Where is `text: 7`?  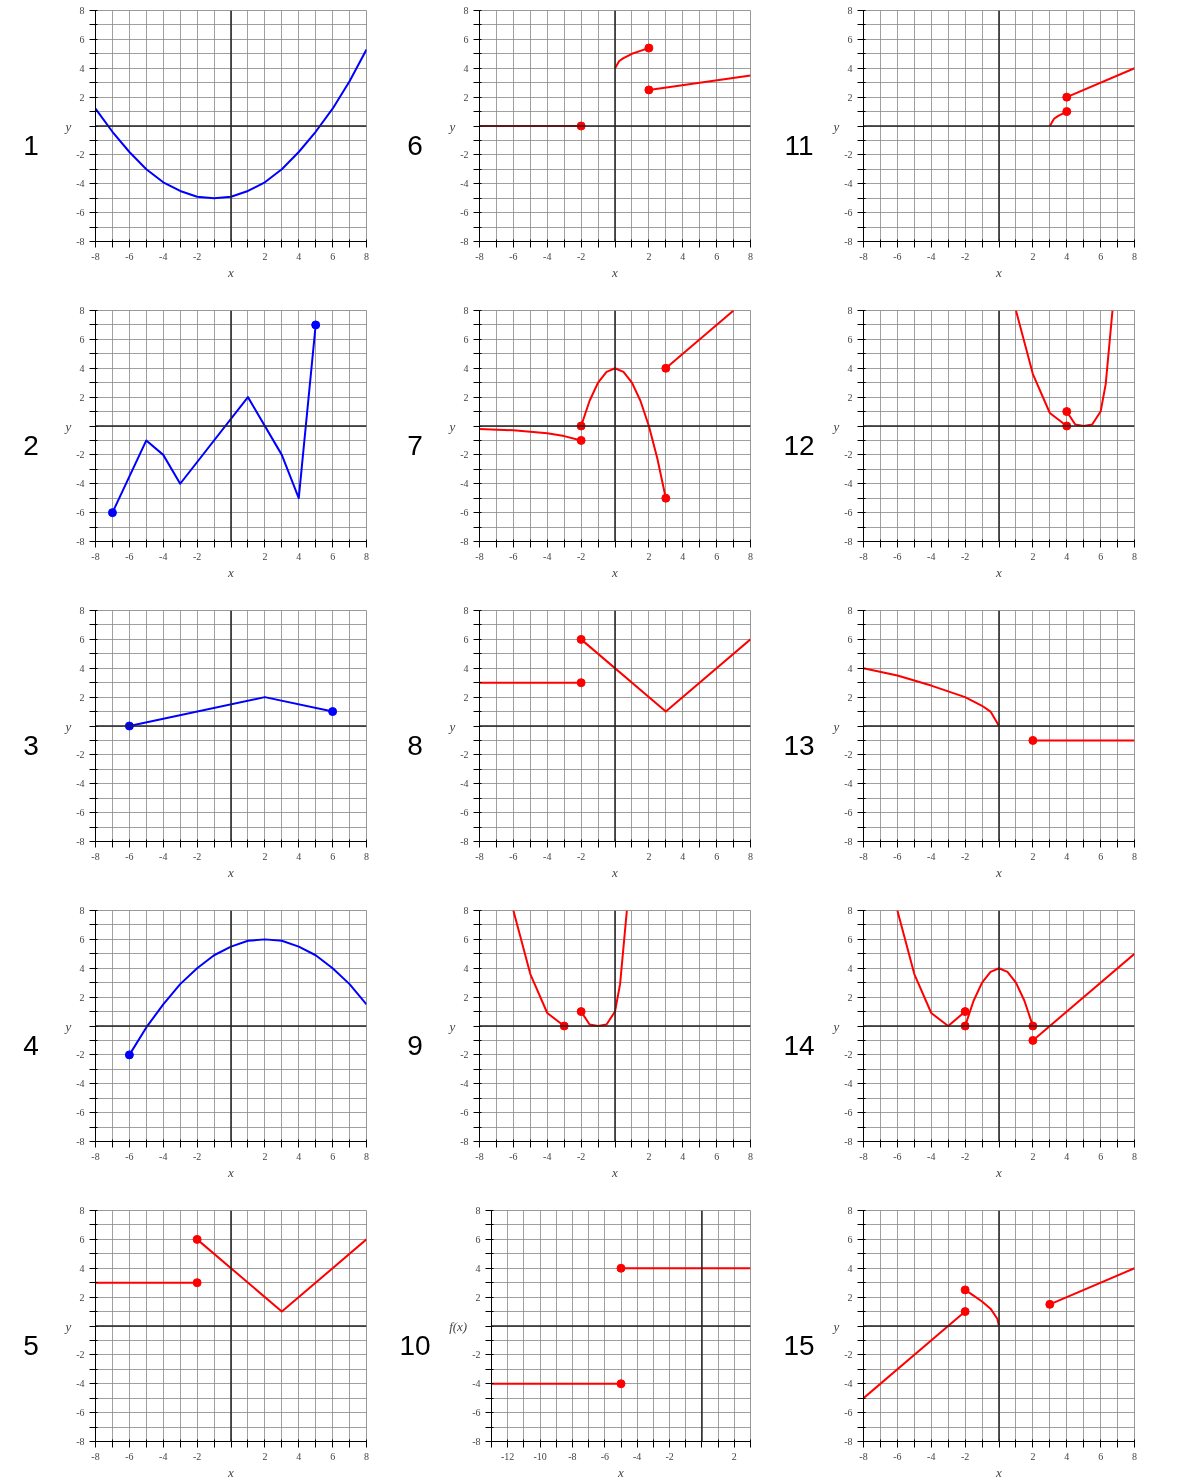 text: 7 is located at coordinates (415, 446).